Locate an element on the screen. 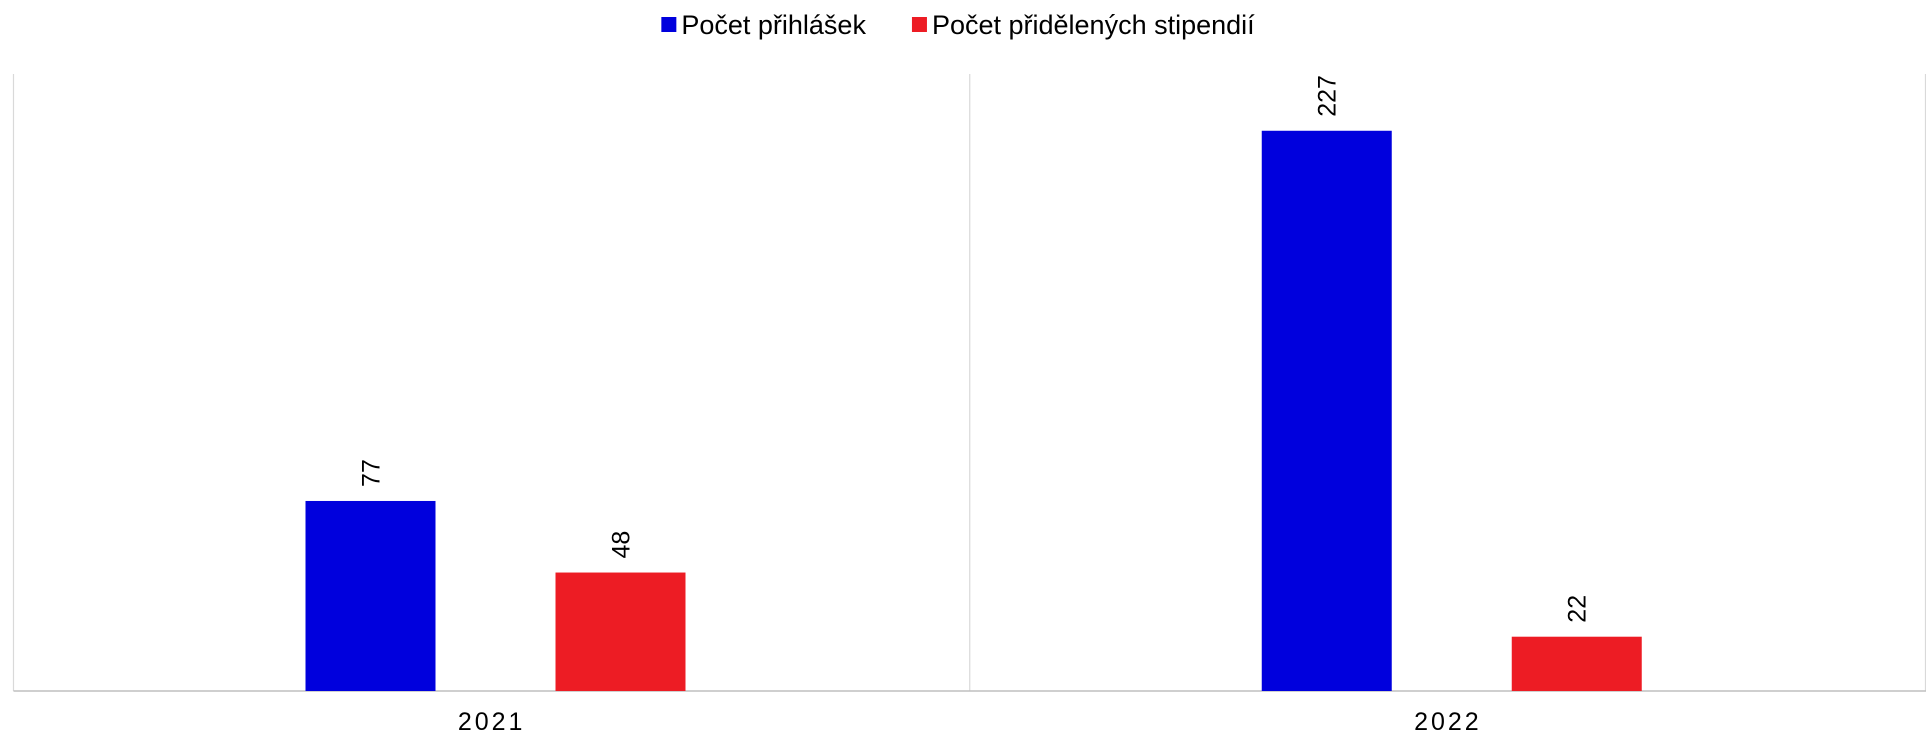  data-label: 77 is located at coordinates (372, 473).